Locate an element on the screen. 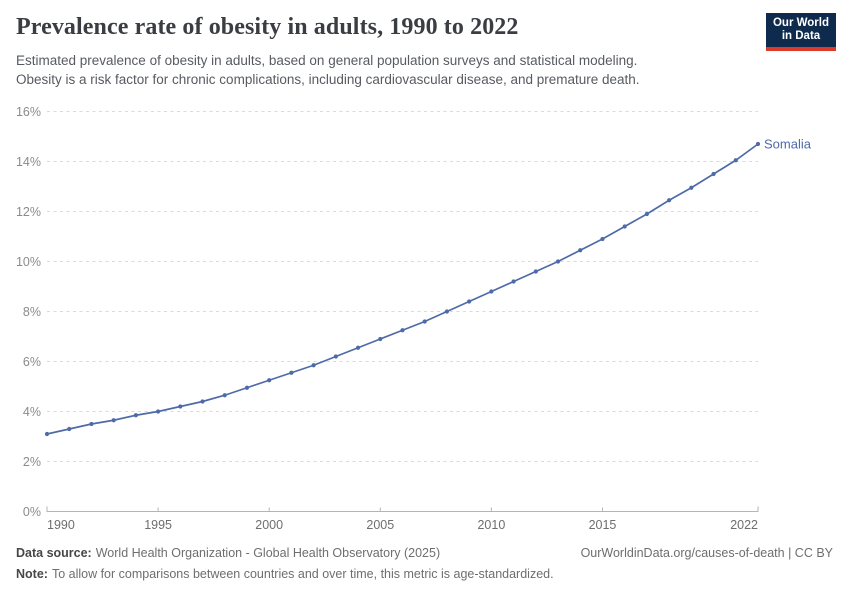 Image resolution: width=850 pixels, height=600 pixels. logo-line2: in Data is located at coordinates (801, 36).